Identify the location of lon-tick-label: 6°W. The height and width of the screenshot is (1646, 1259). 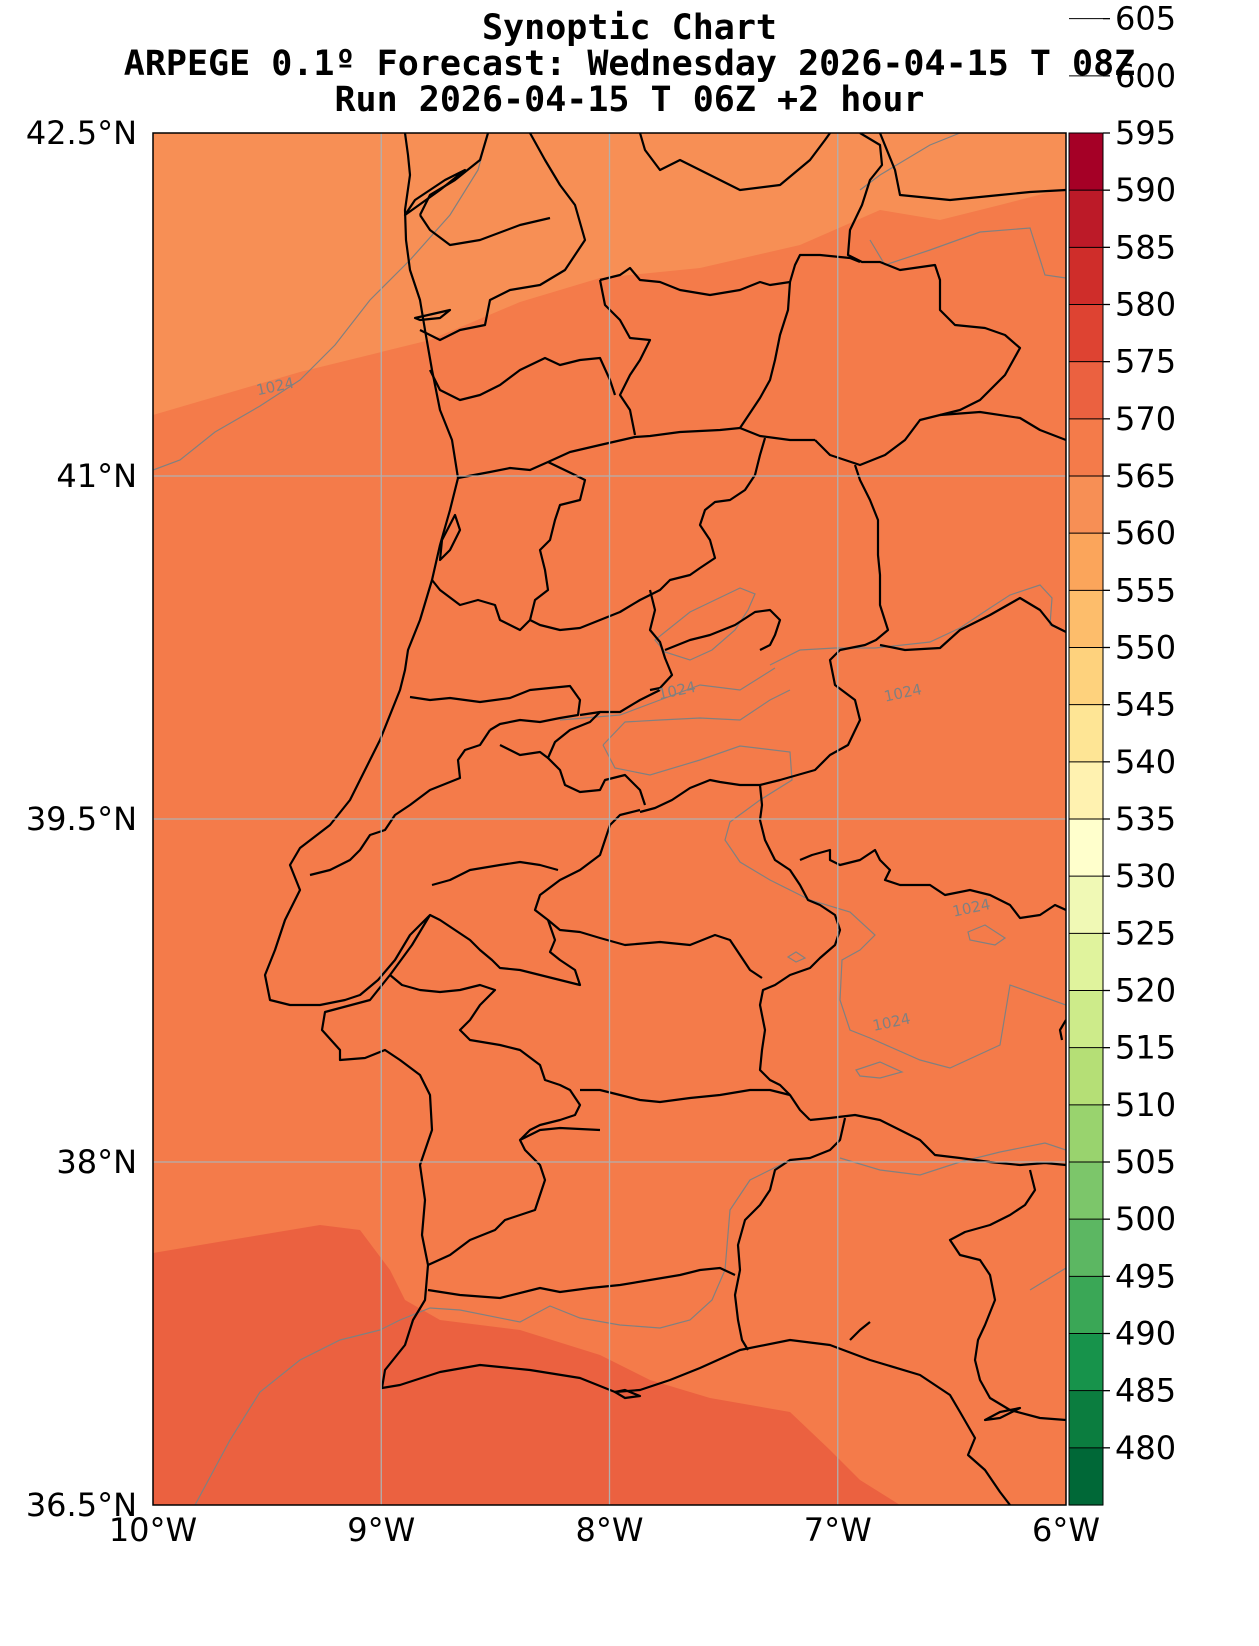
(1066, 1530).